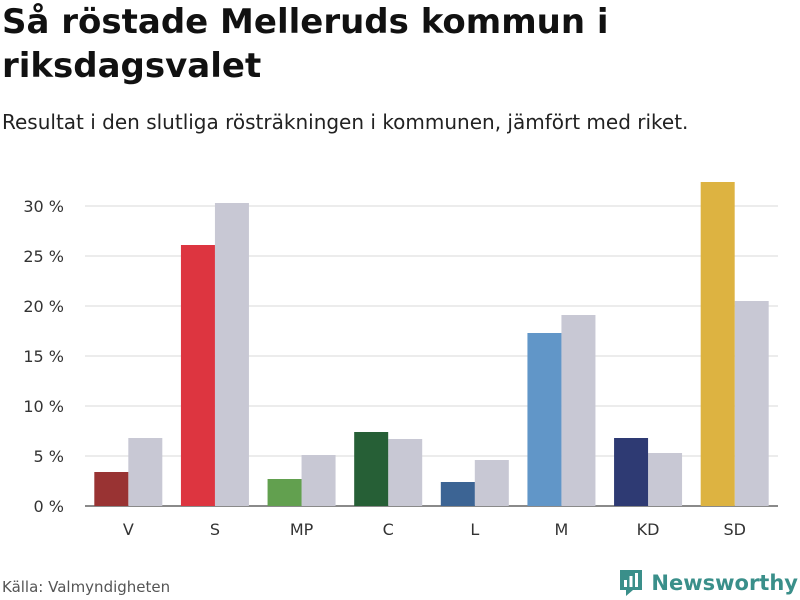  I want to click on bar-kommun-sd, so click(717, 344).